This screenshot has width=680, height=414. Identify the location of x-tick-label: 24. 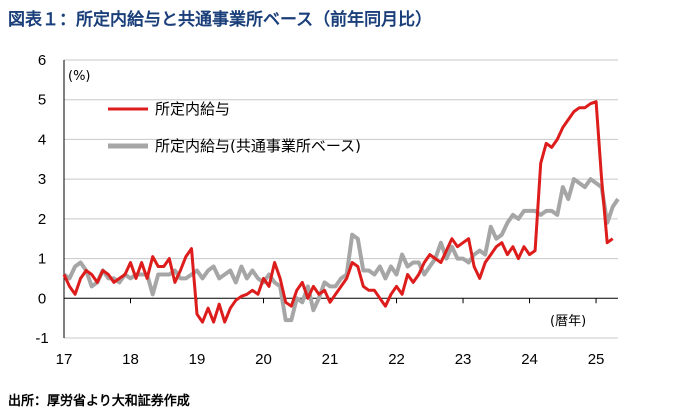
(529, 359).